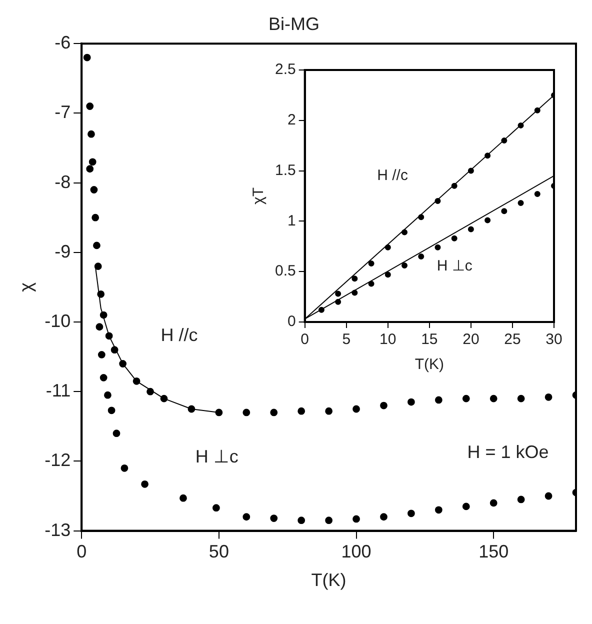  Describe the element at coordinates (429, 339) in the screenshot. I see `x-tick-label: 15` at that location.